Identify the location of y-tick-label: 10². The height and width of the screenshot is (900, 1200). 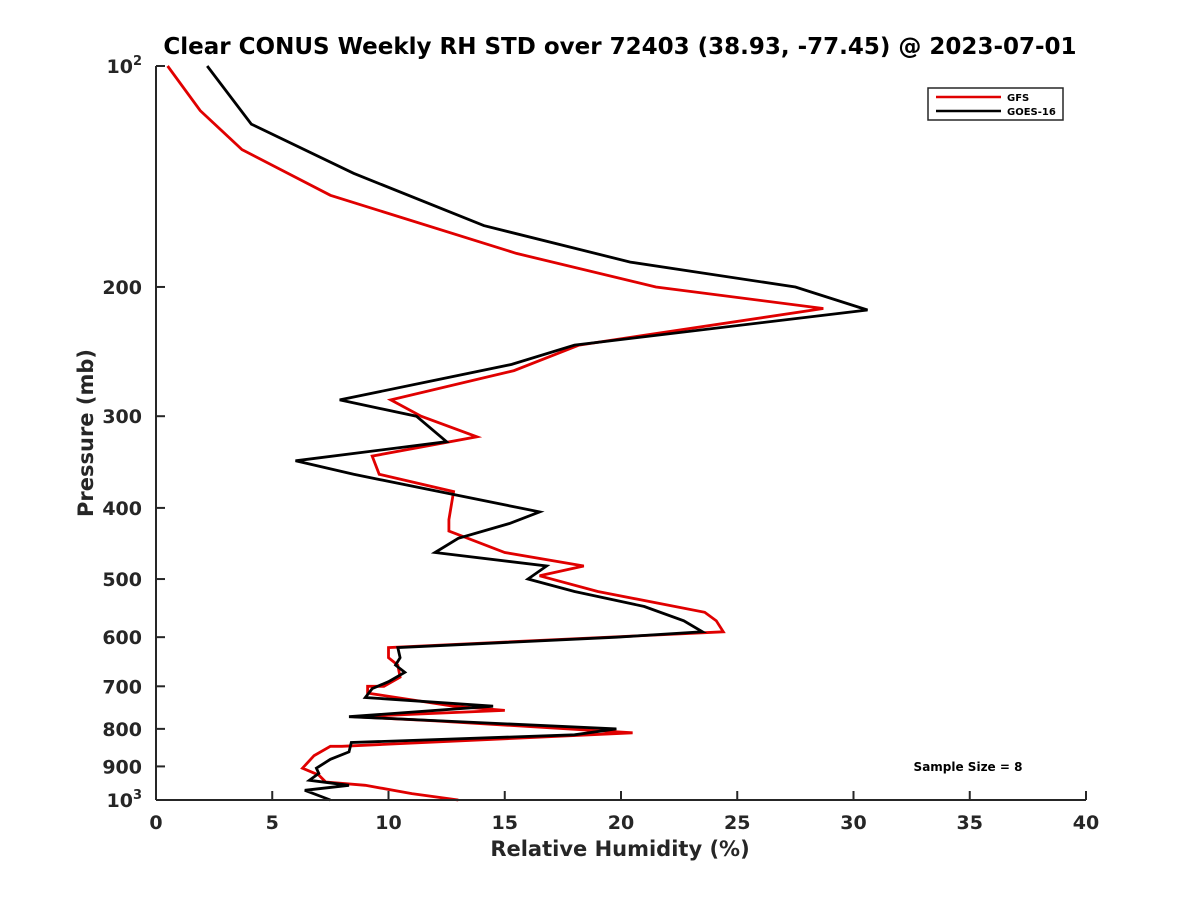
(125, 66).